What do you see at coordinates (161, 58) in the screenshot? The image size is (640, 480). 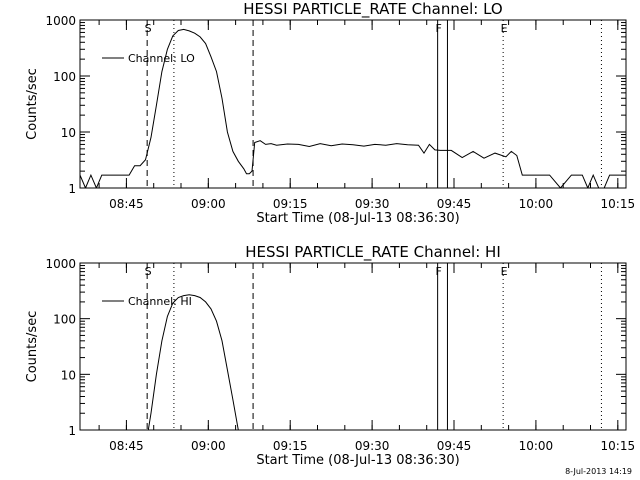 I see `legend-label: Channel: LO` at bounding box center [161, 58].